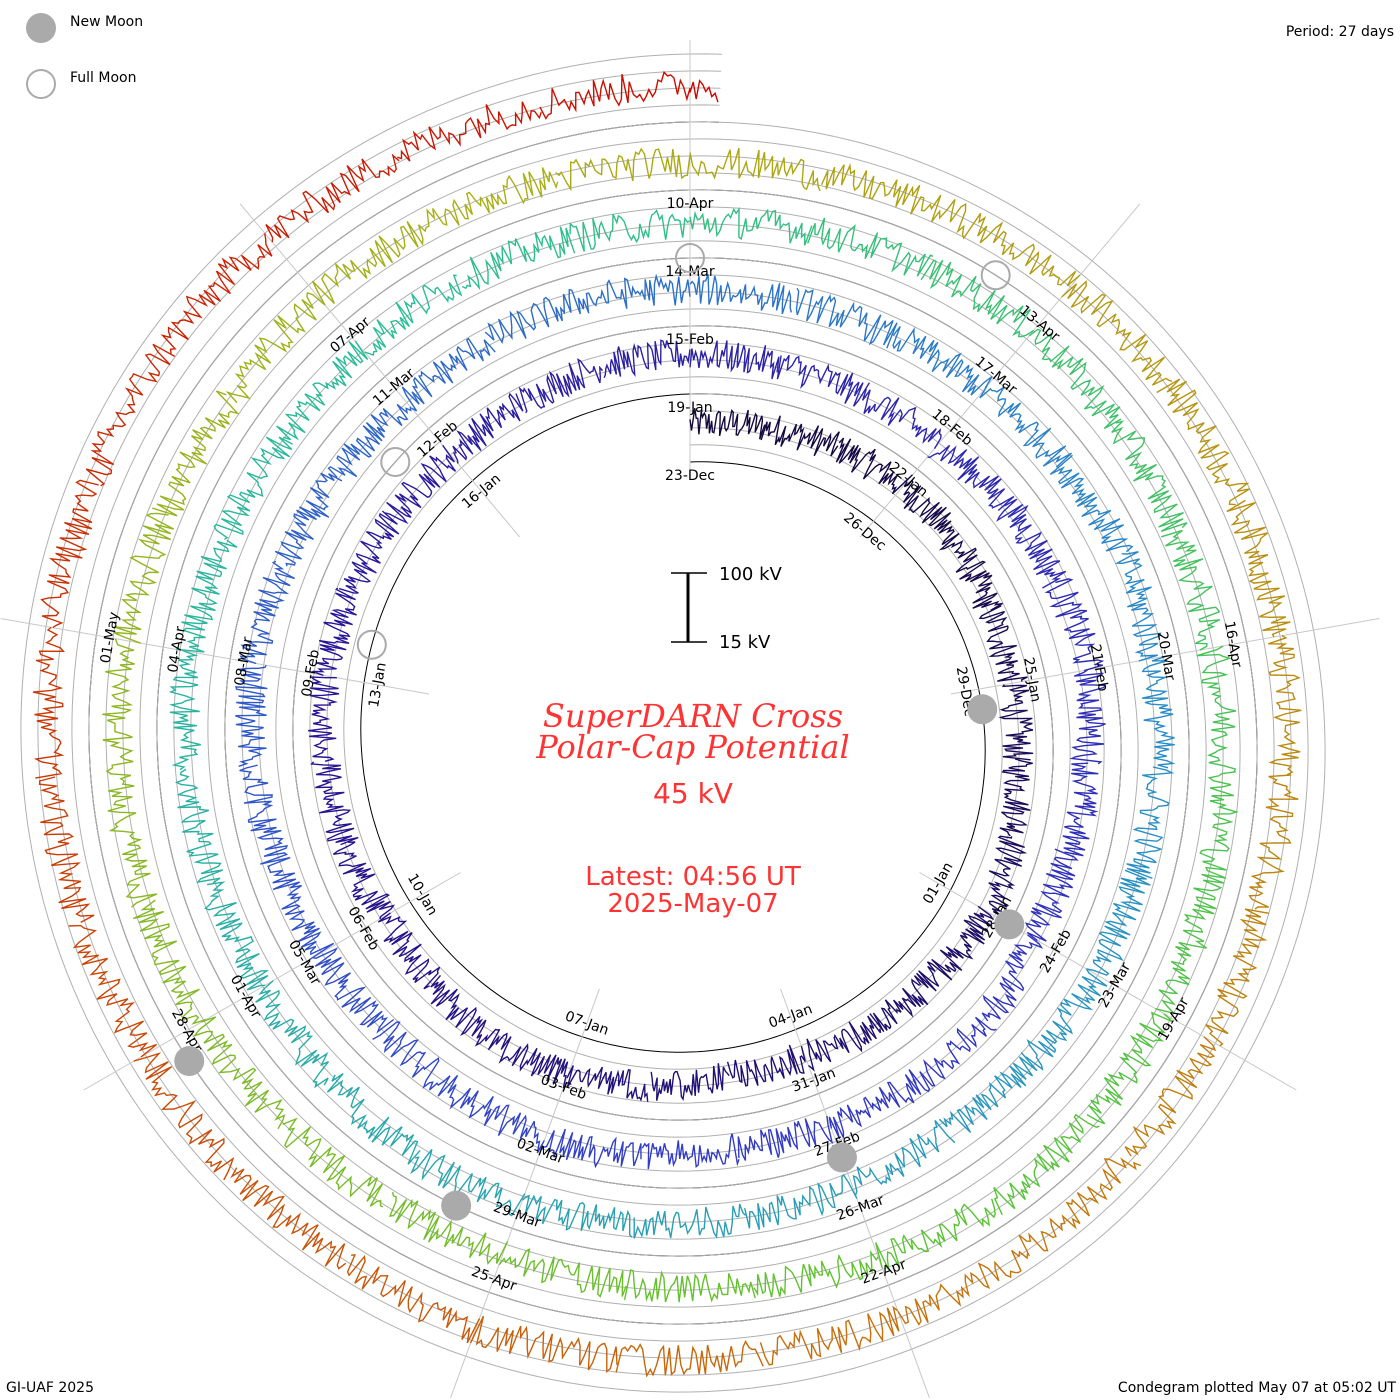 Image resolution: width=1400 pixels, height=1400 pixels. I want to click on date-tick-label: 26-Mar, so click(861, 1208).